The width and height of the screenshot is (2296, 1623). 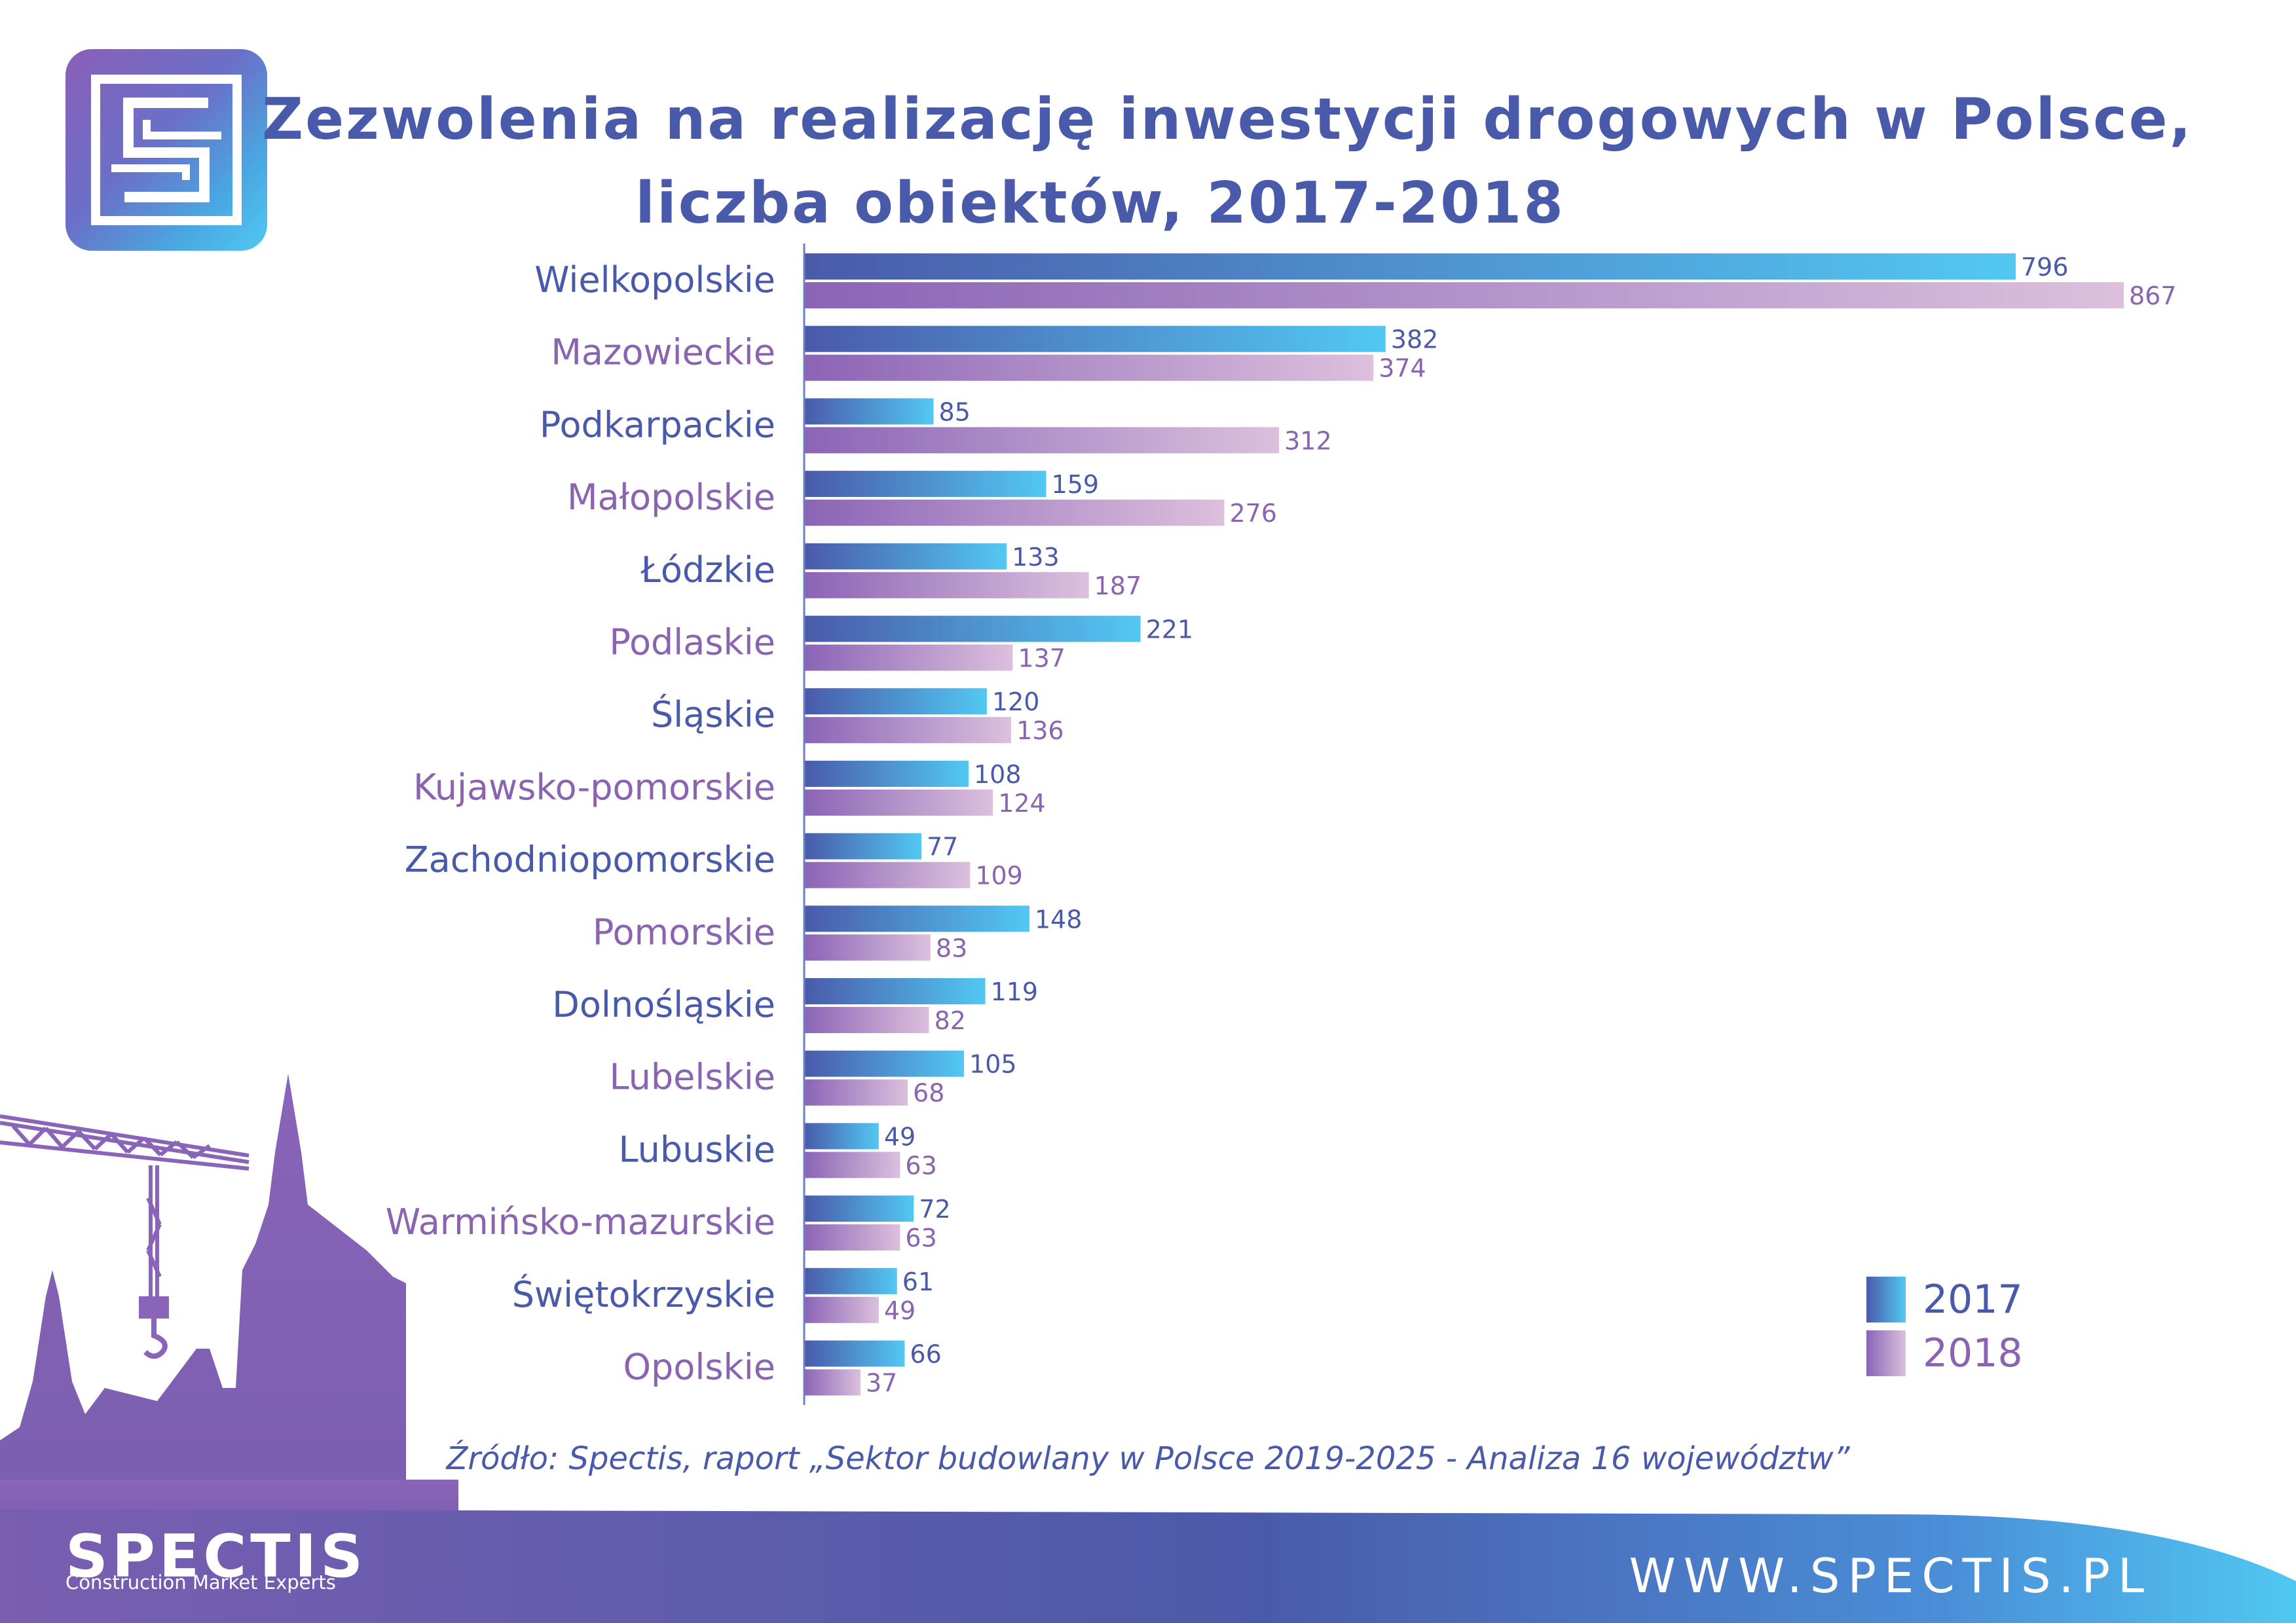 What do you see at coordinates (707, 570) in the screenshot?
I see `category-label: Łódzkie` at bounding box center [707, 570].